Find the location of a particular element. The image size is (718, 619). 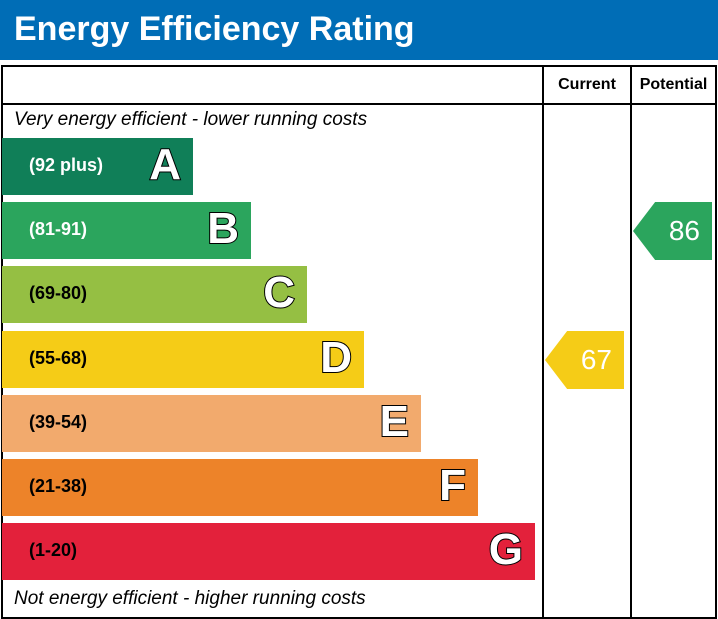

band-letter: A is located at coordinates (165, 164).